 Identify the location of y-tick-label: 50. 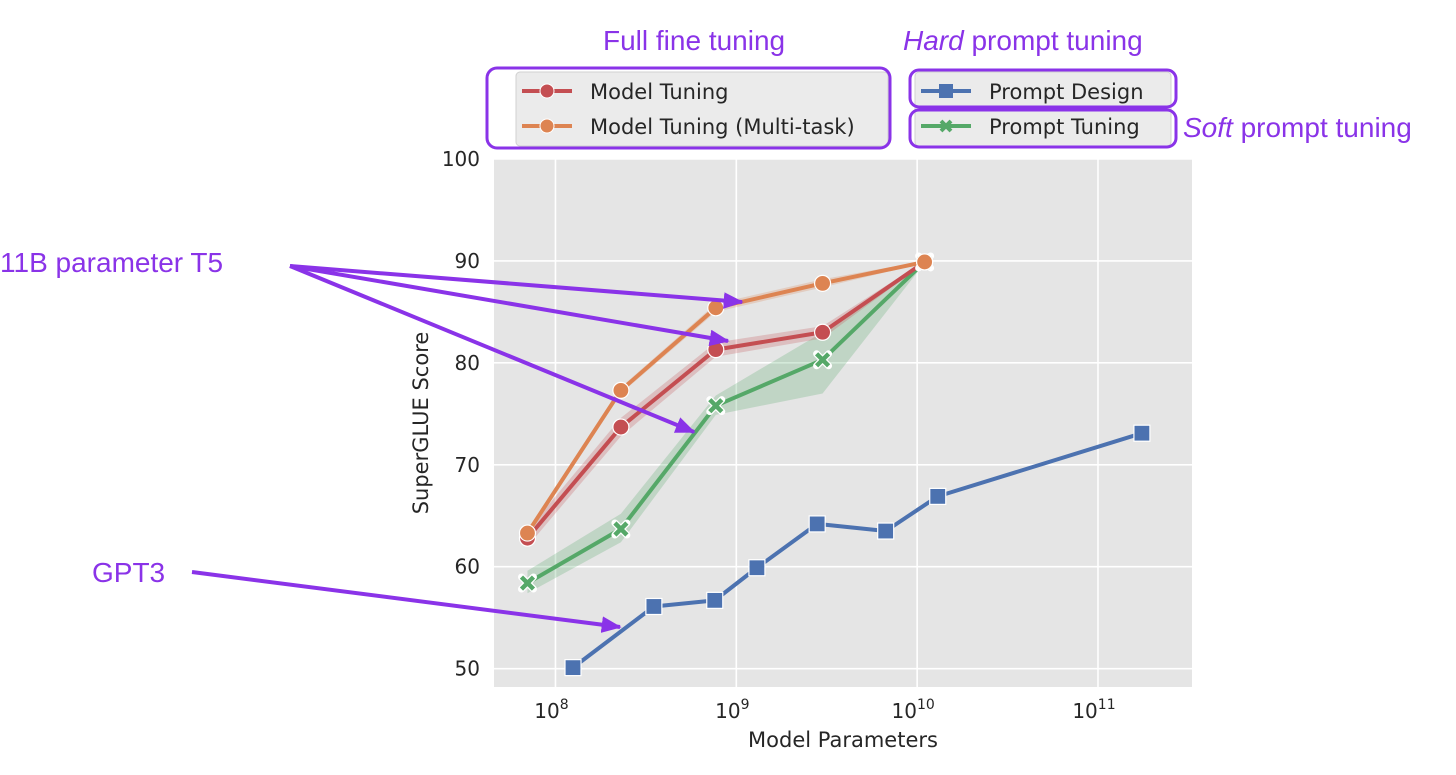
(467, 669).